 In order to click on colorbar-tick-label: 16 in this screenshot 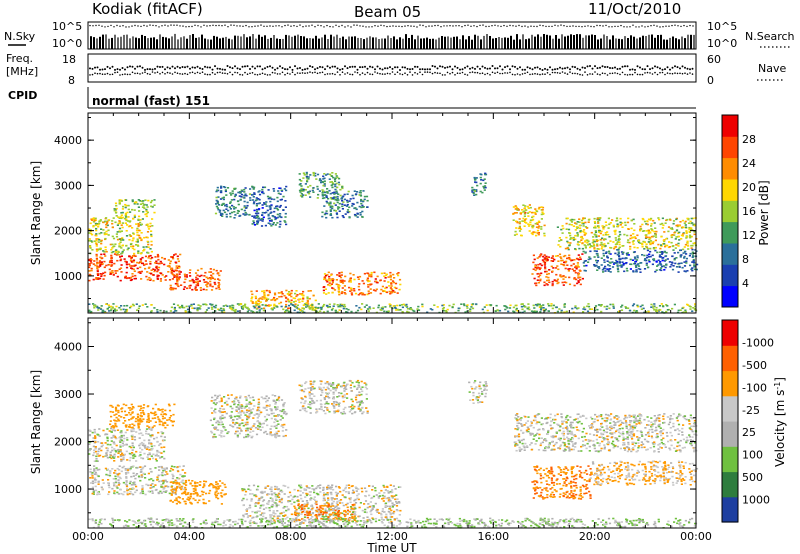, I will do `click(749, 211)`.